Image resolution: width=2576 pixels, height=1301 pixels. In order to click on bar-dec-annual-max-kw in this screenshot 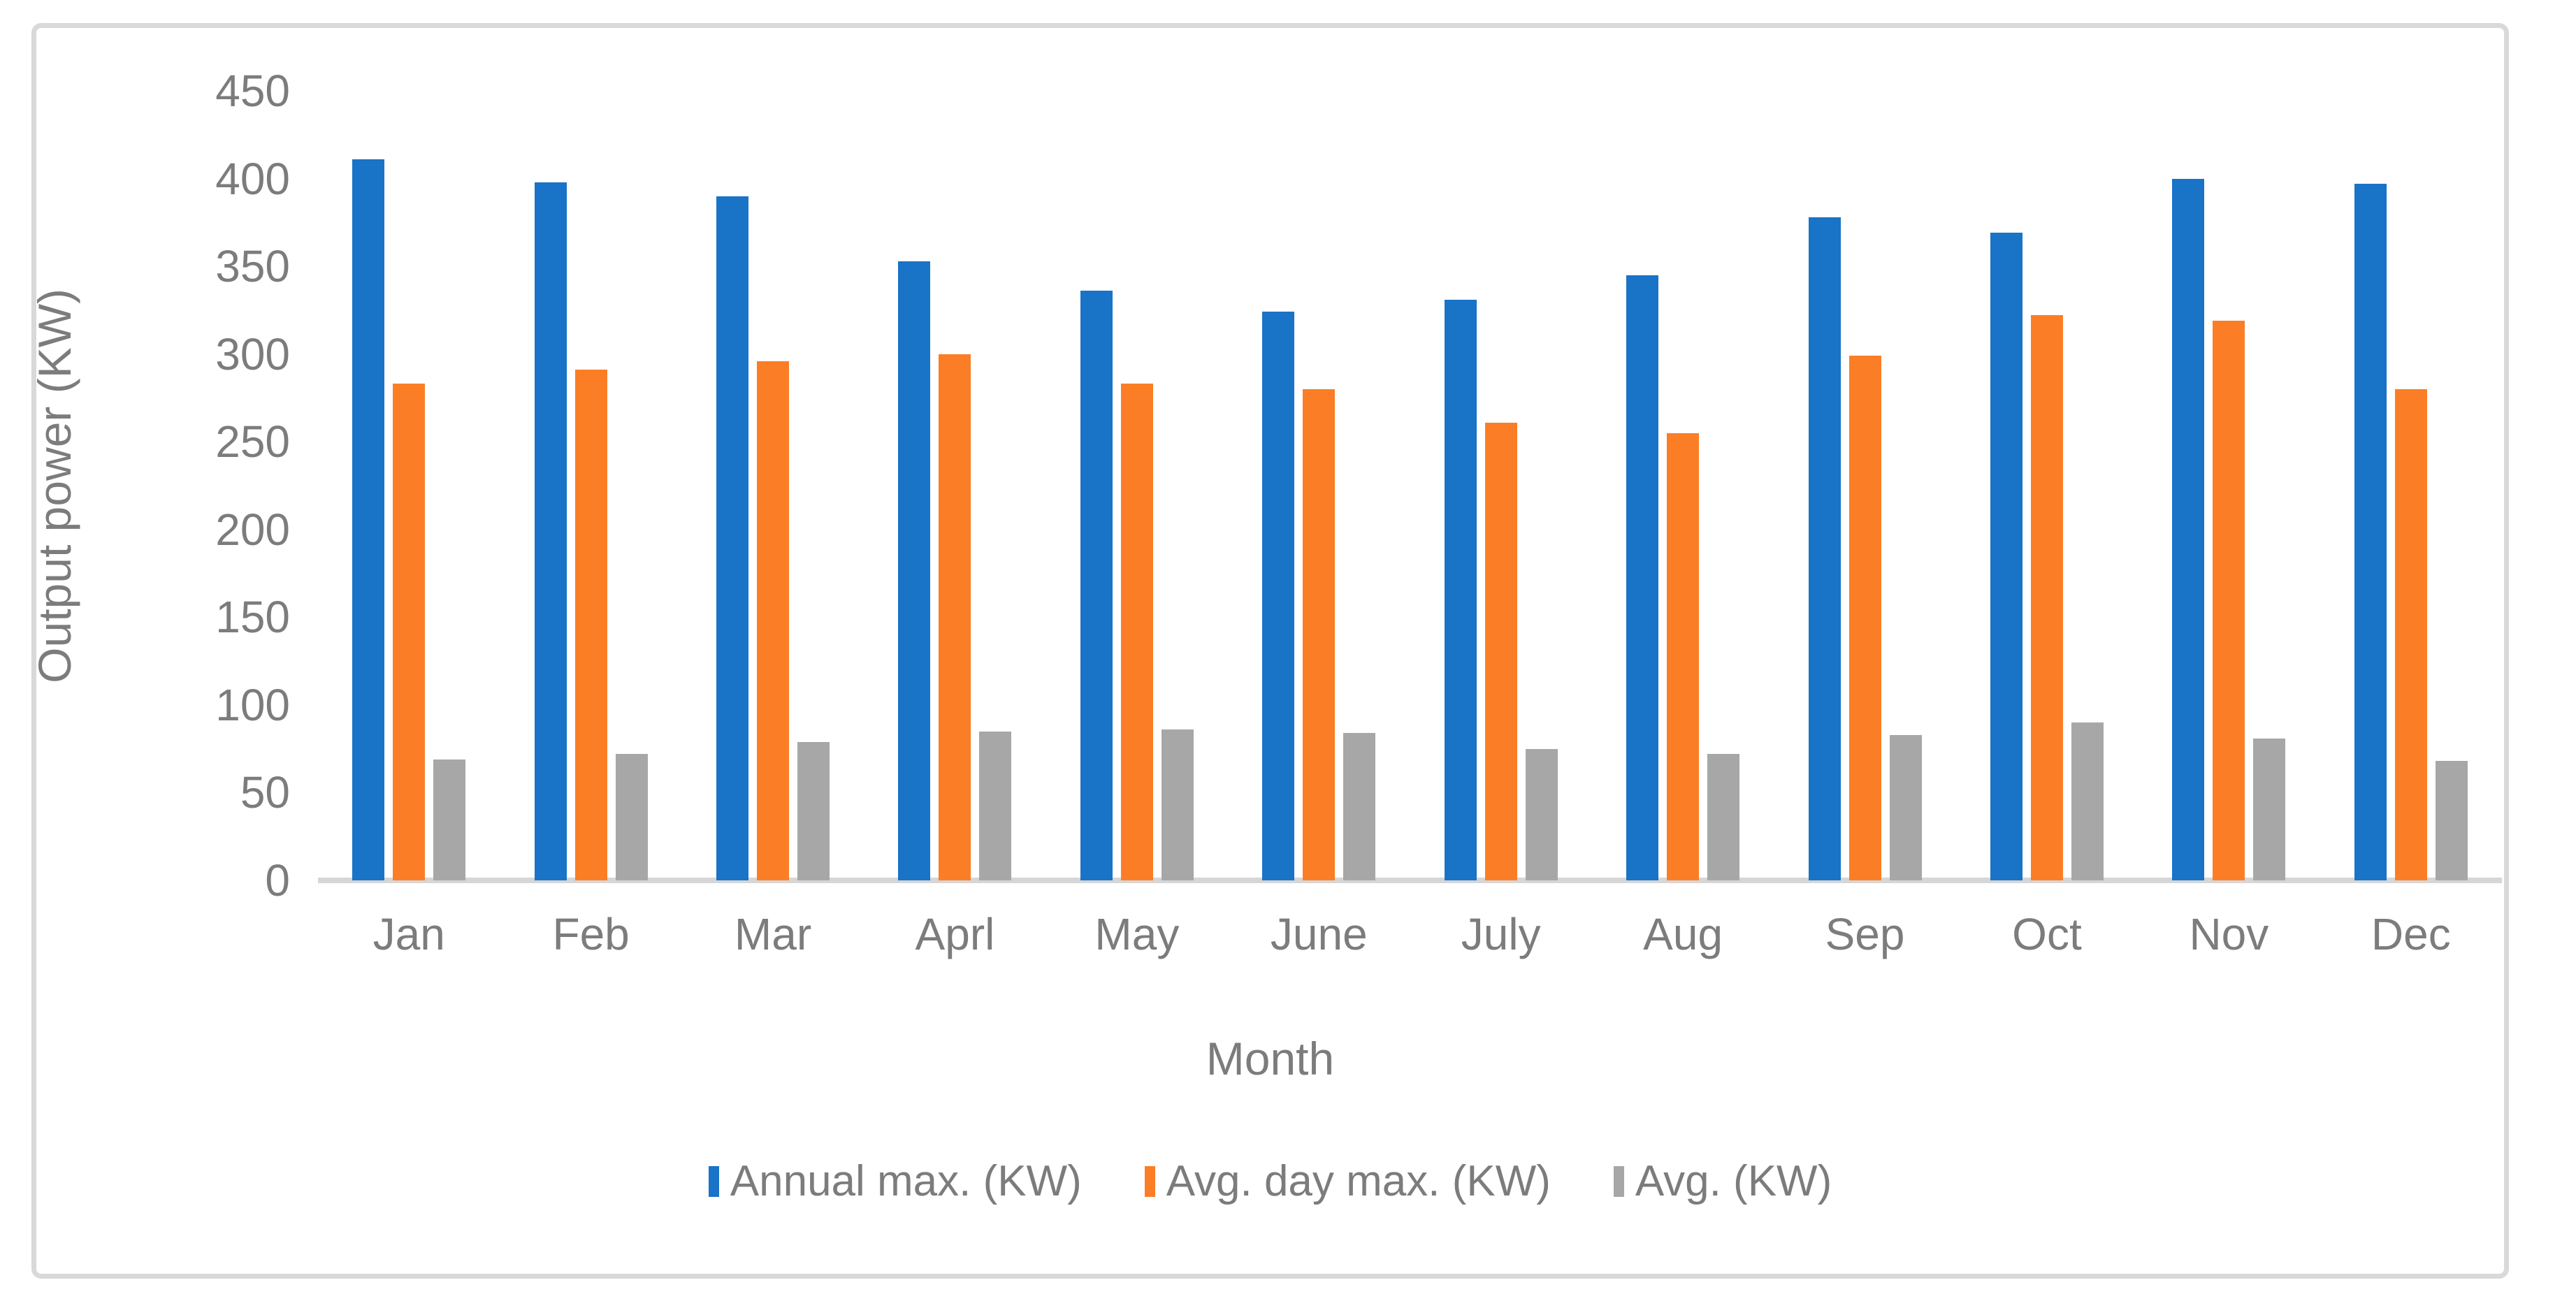, I will do `click(2370, 532)`.